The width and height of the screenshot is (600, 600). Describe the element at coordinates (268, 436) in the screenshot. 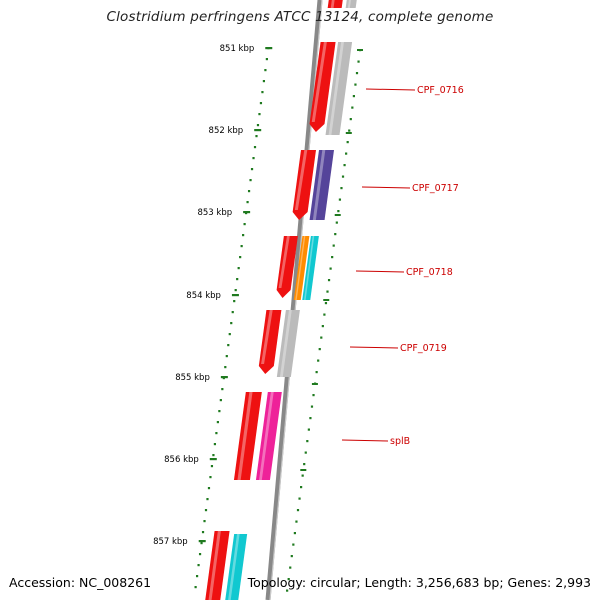

I see `gene-arrow-splb` at that location.